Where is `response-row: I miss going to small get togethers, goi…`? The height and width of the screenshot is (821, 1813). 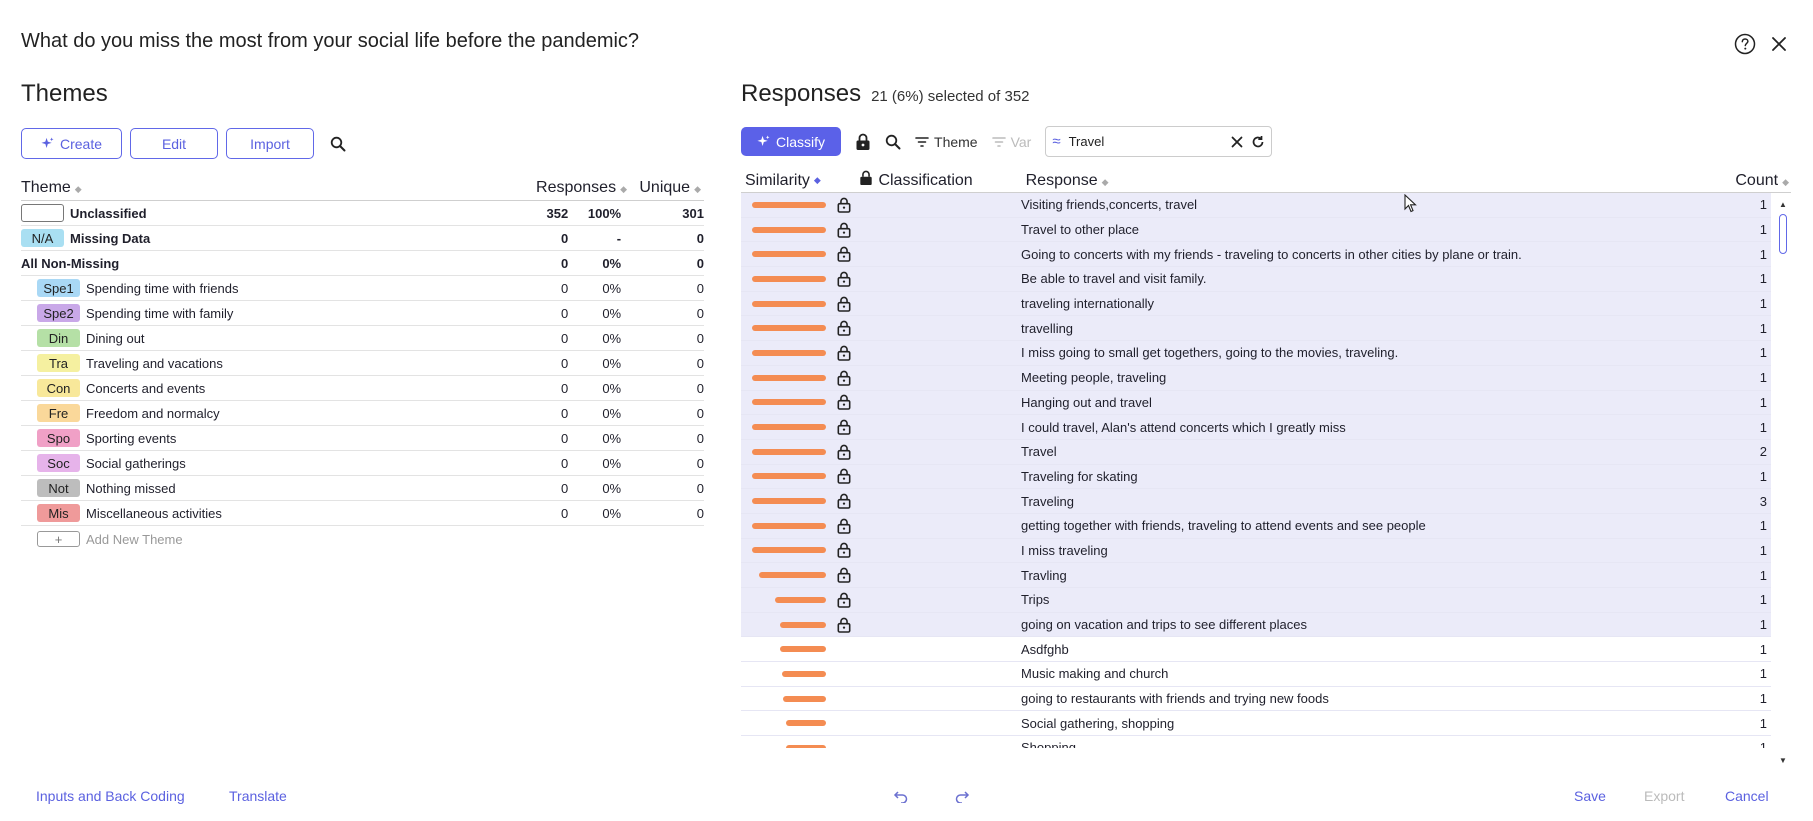 response-row: I miss going to small get togethers, goi… is located at coordinates (1256, 353).